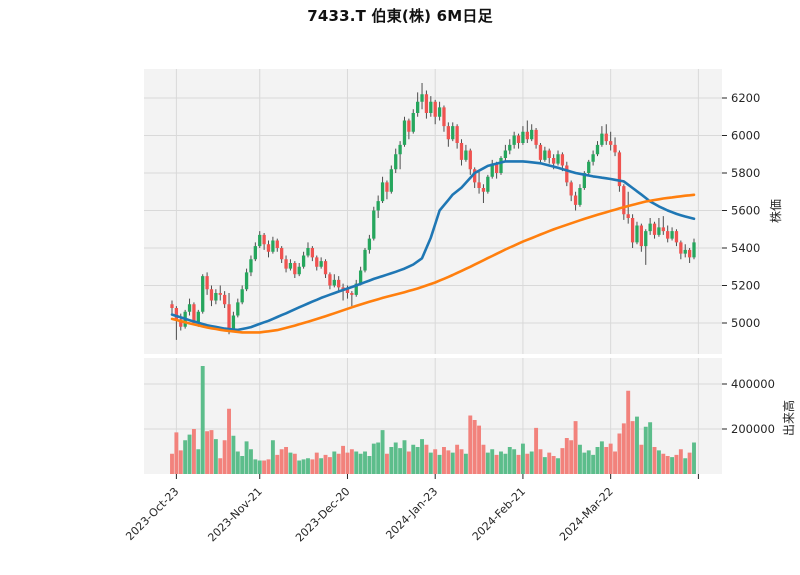 This screenshot has height=575, width=800. Describe the element at coordinates (433, 420) in the screenshot. I see `volume-bars` at that location.